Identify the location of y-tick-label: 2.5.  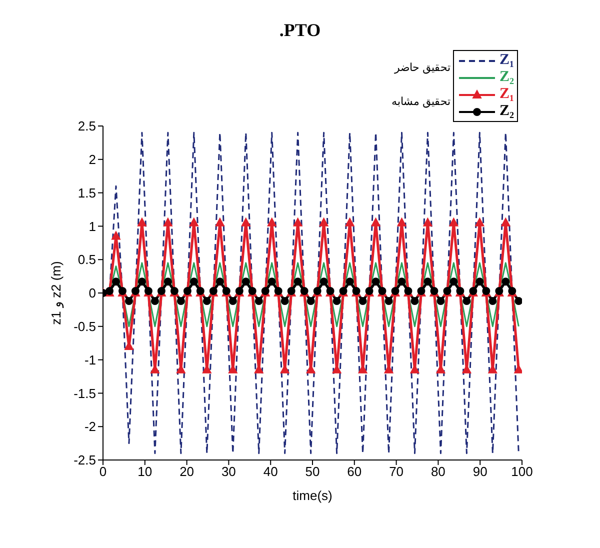
(87, 126).